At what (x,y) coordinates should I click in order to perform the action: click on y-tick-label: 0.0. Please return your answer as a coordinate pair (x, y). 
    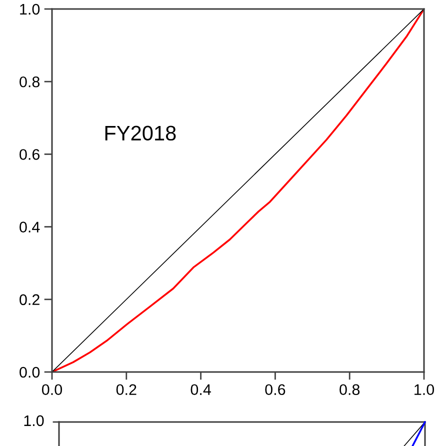
    Looking at the image, I should click on (30, 372).